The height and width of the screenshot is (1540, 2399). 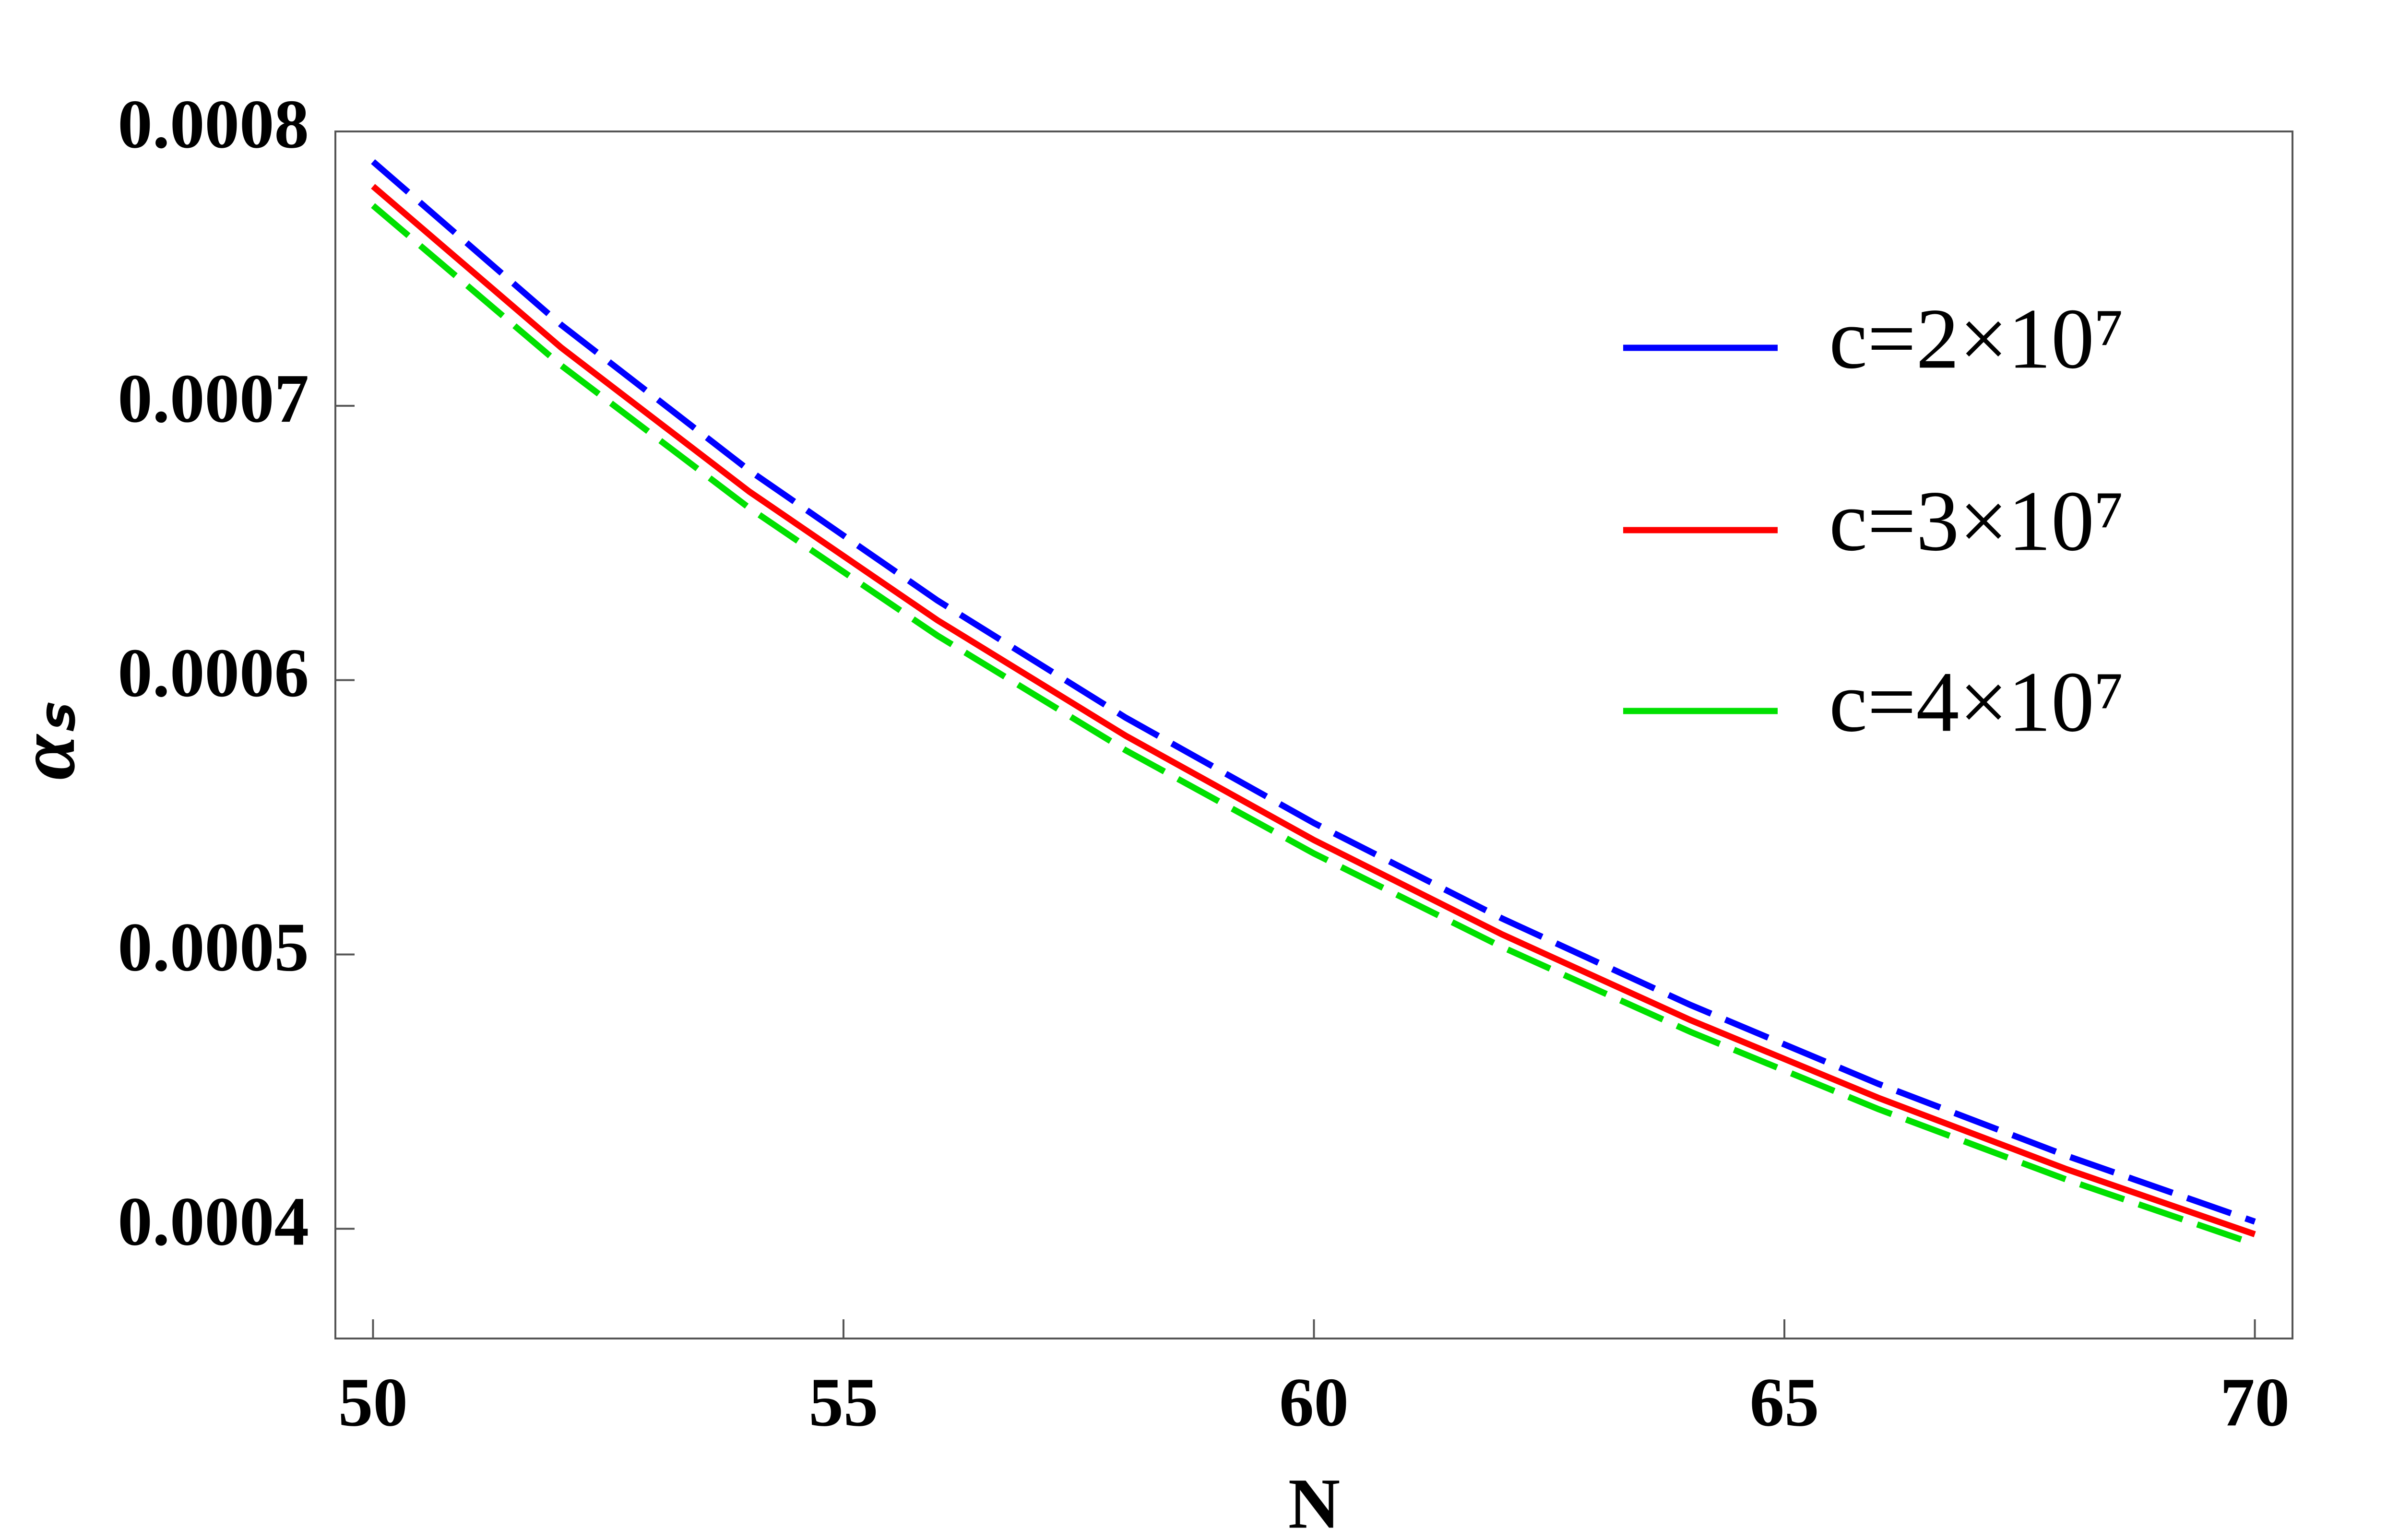 What do you see at coordinates (843, 1402) in the screenshot?
I see `x-tick-label: 55` at bounding box center [843, 1402].